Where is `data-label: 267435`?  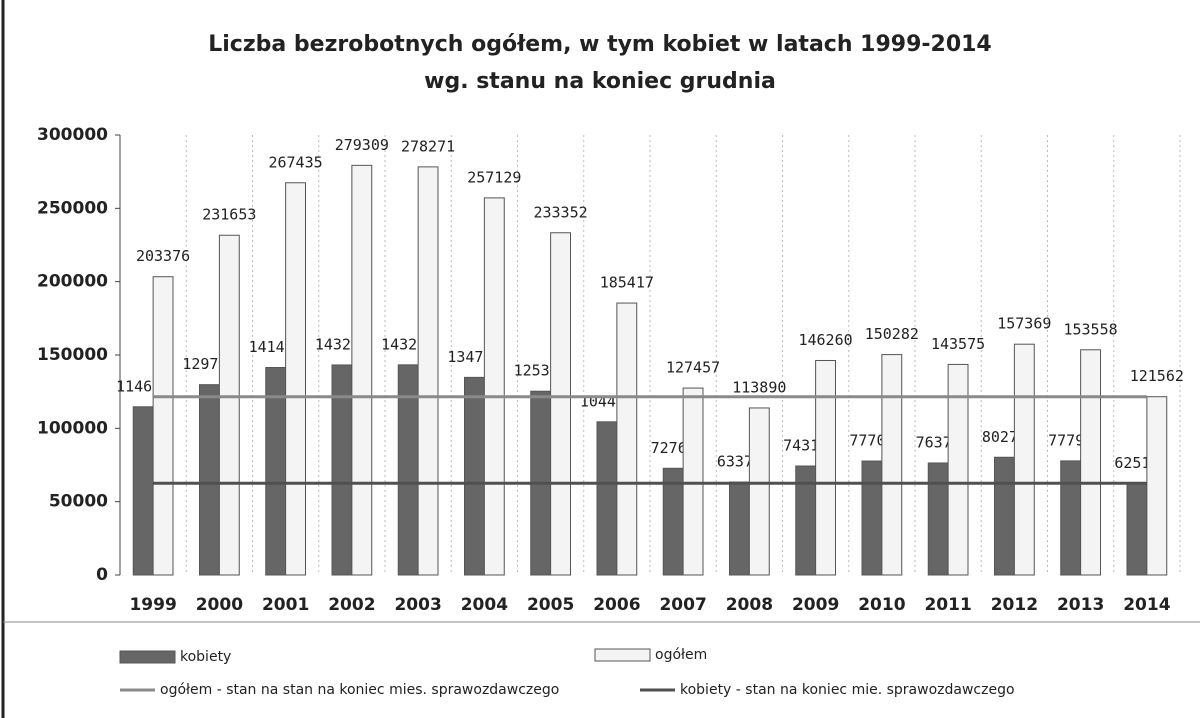
data-label: 267435 is located at coordinates (295, 162).